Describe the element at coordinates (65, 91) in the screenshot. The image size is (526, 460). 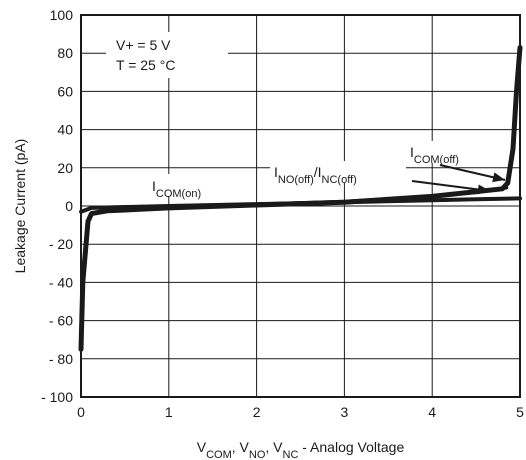
I see `y-tick-label: 60` at that location.